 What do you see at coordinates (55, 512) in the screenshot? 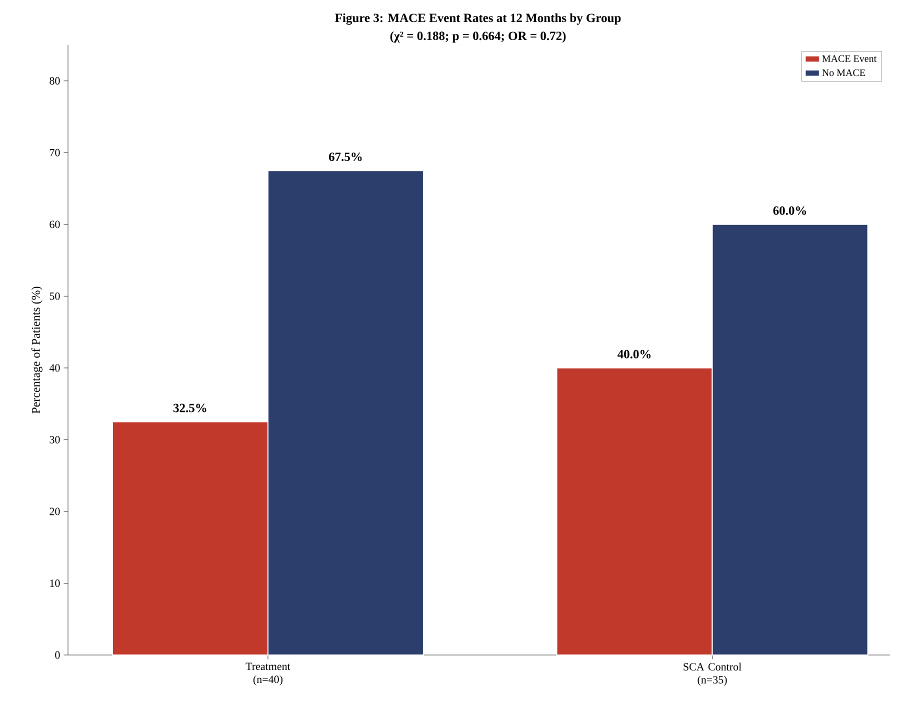
I see `y-tick-label: 20` at bounding box center [55, 512].